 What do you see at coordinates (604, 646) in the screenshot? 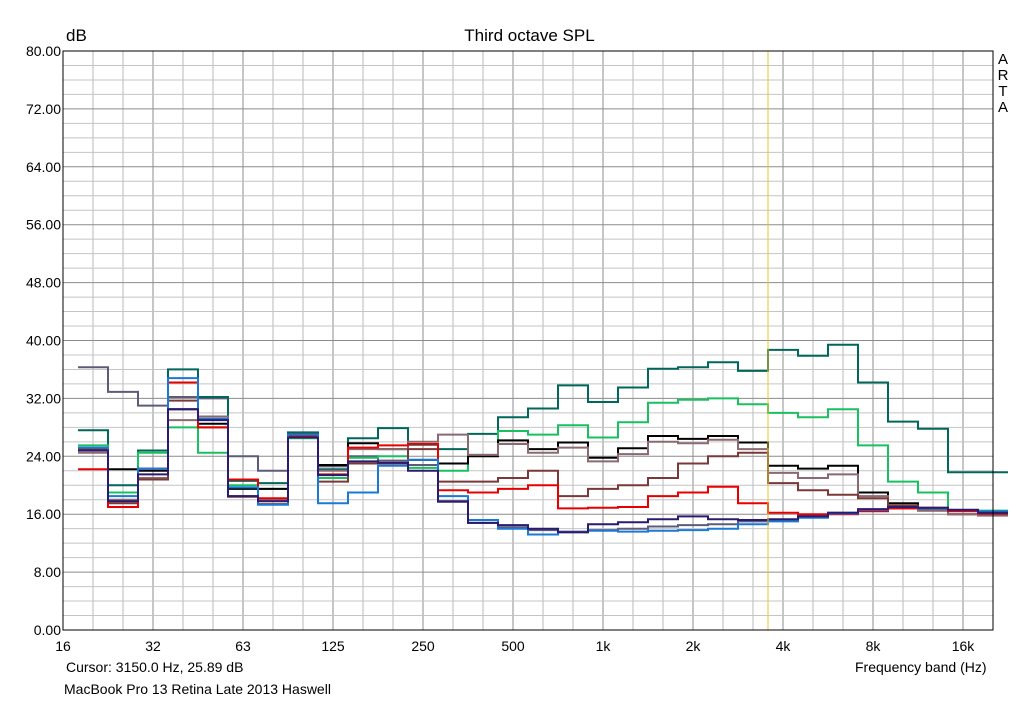
I see `x-tick-label: 1k` at bounding box center [604, 646].